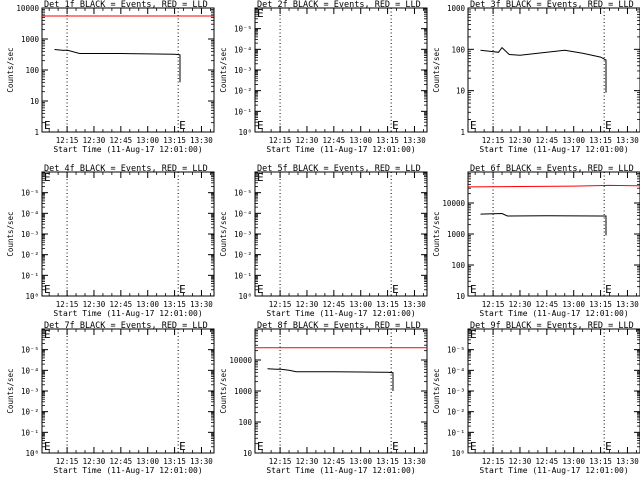 The height and width of the screenshot is (480, 640). I want to click on panel-title: Det 1f BLACK = Events, RED = LLD, so click(126, 5).